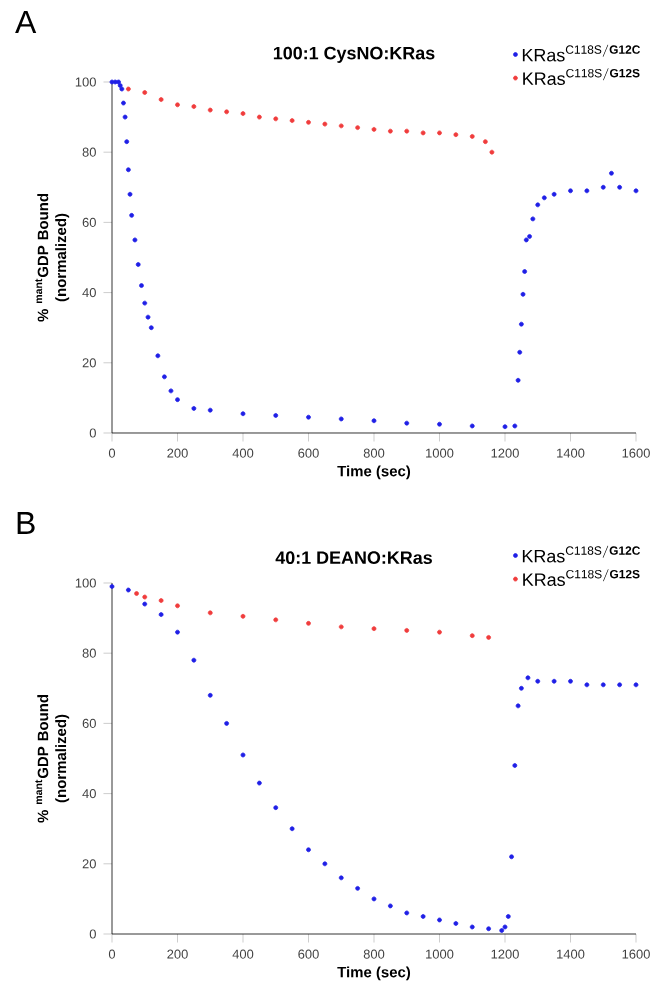 This screenshot has height=1002, width=668. I want to click on text: B, so click(26, 523).